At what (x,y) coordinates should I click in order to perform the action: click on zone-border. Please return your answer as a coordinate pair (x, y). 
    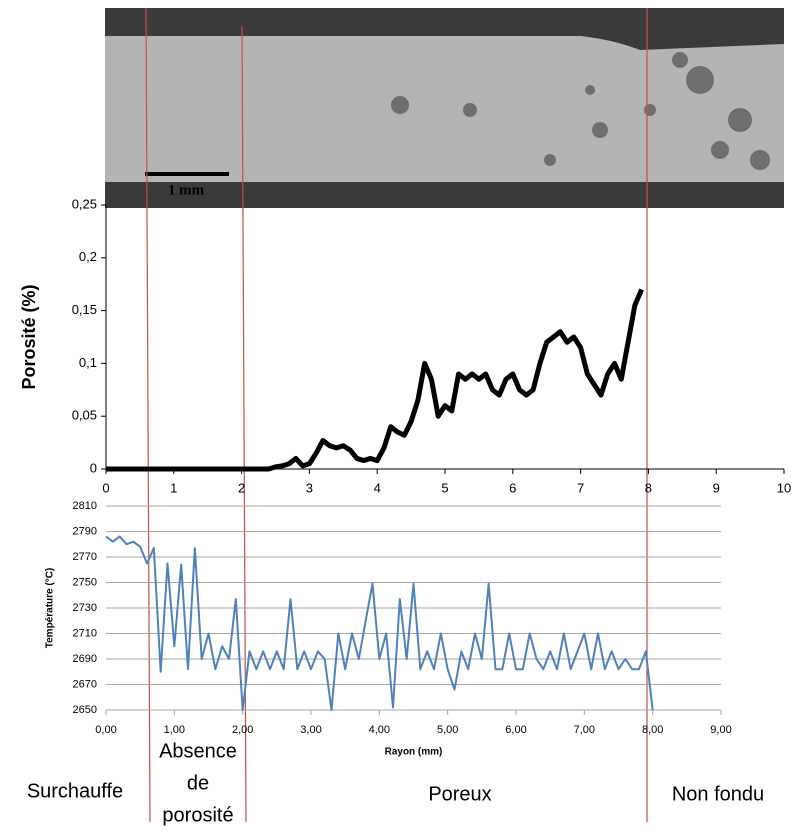
    Looking at the image, I should click on (148, 415).